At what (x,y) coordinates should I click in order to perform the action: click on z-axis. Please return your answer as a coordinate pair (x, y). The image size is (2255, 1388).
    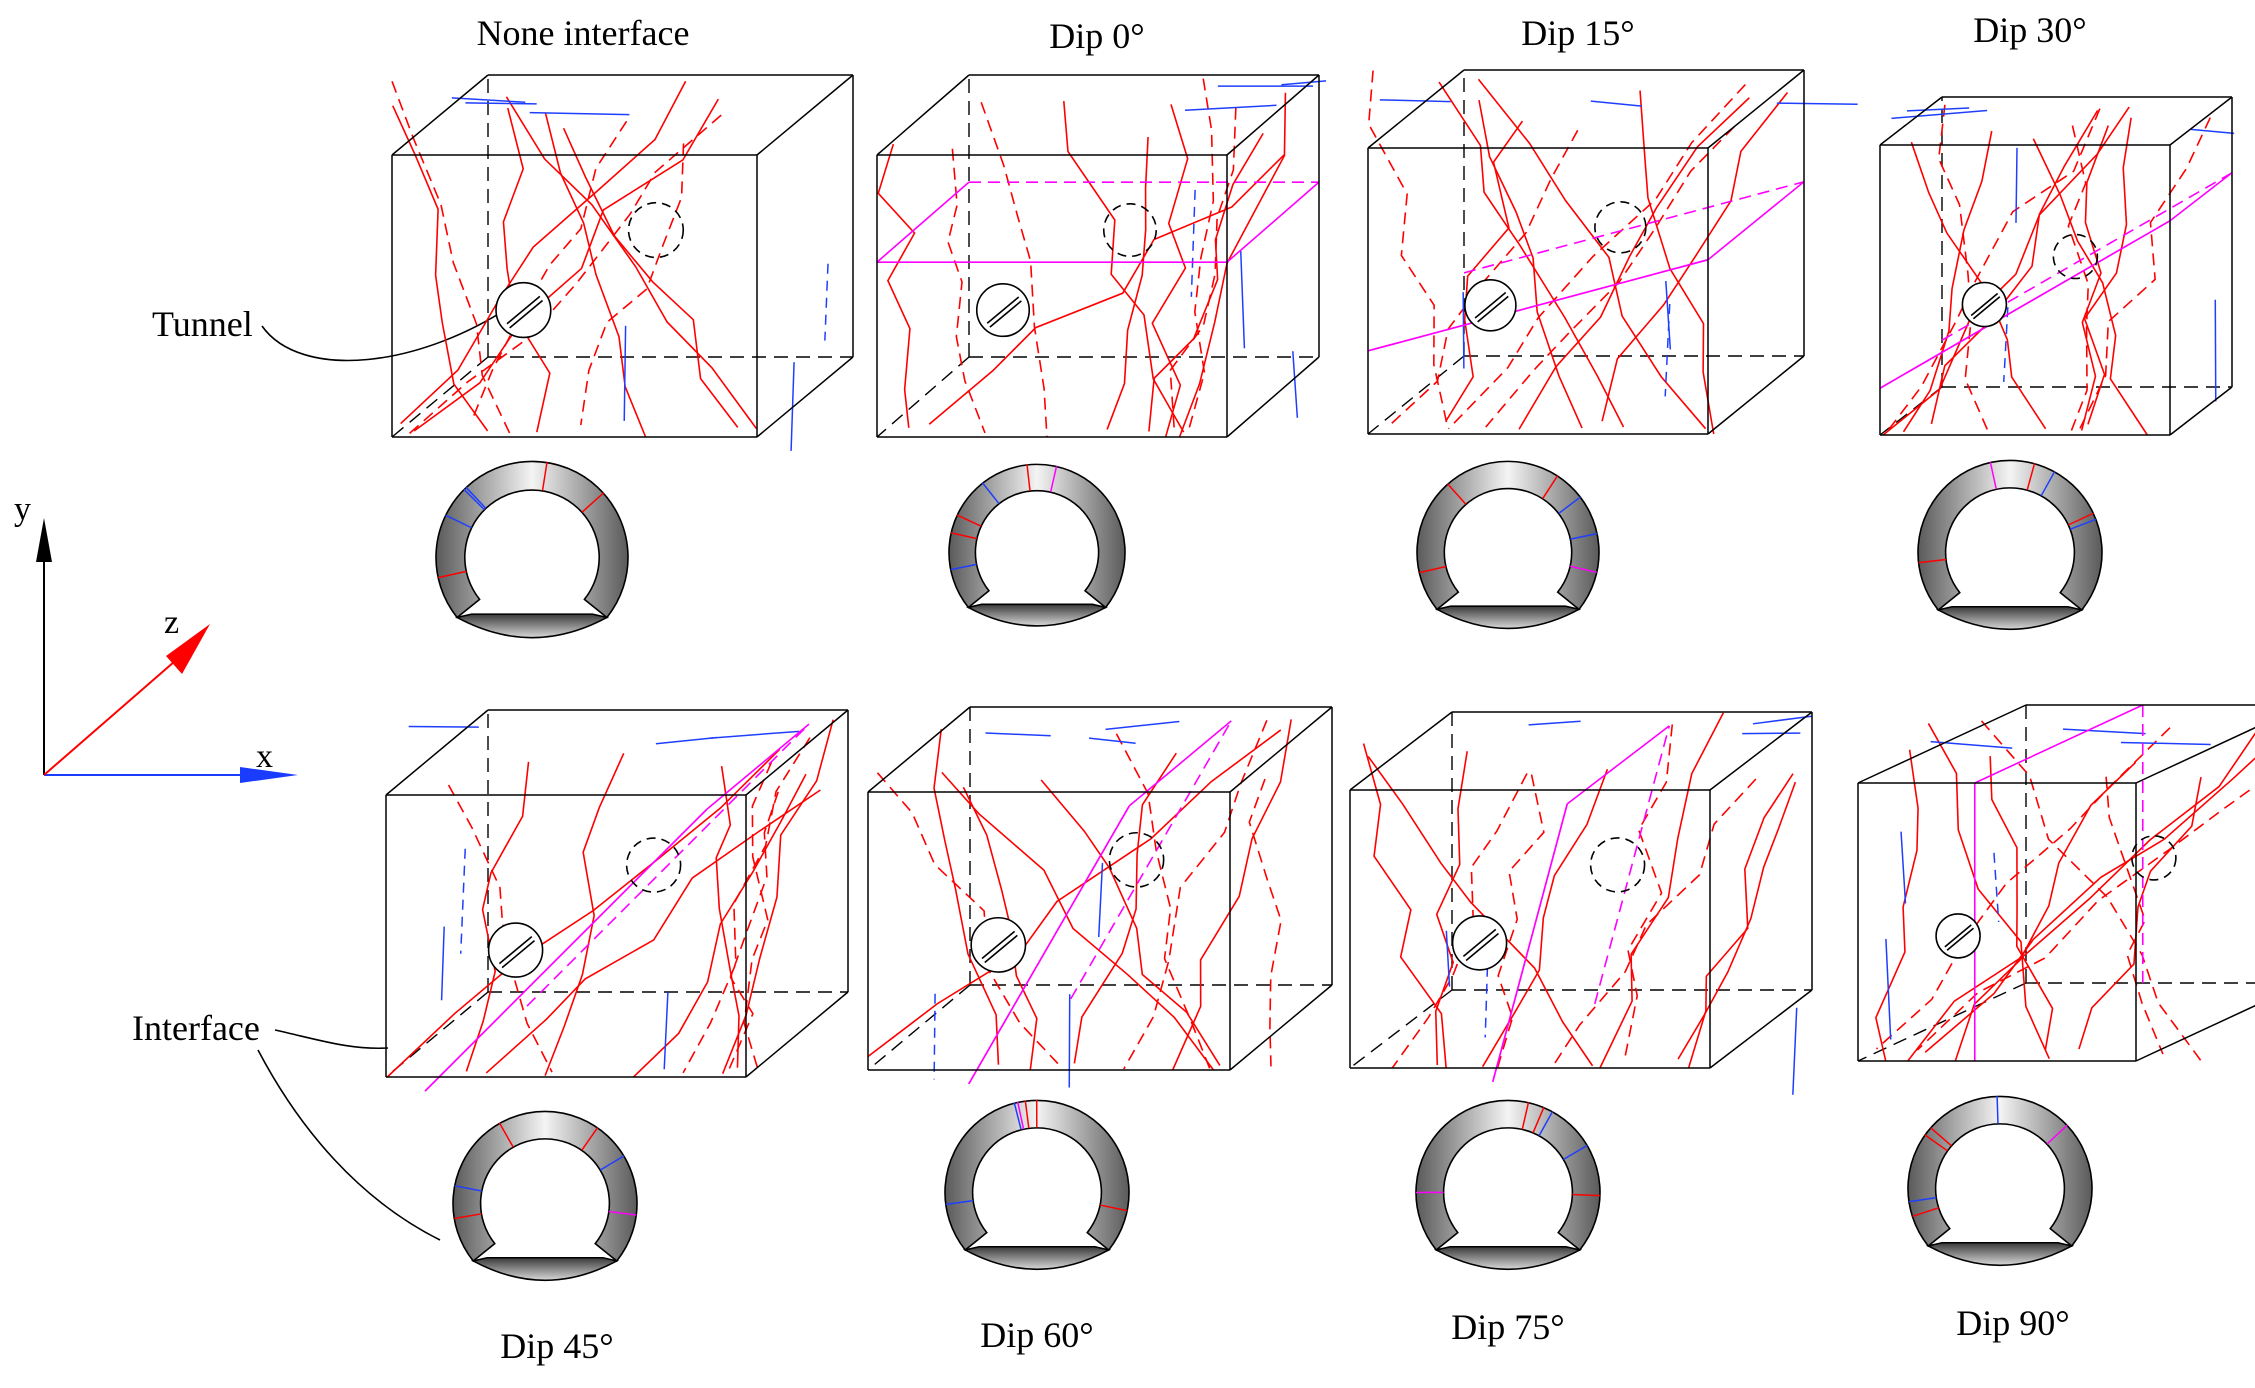
    Looking at the image, I should click on (117, 711).